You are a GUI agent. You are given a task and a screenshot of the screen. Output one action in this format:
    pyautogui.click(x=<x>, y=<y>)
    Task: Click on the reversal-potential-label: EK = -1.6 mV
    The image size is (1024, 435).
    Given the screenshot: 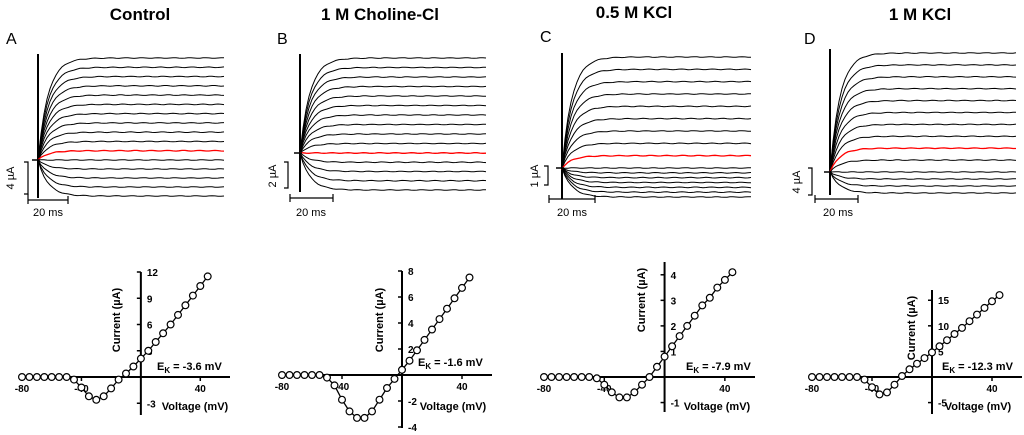 What is the action you would take?
    pyautogui.click(x=450, y=364)
    